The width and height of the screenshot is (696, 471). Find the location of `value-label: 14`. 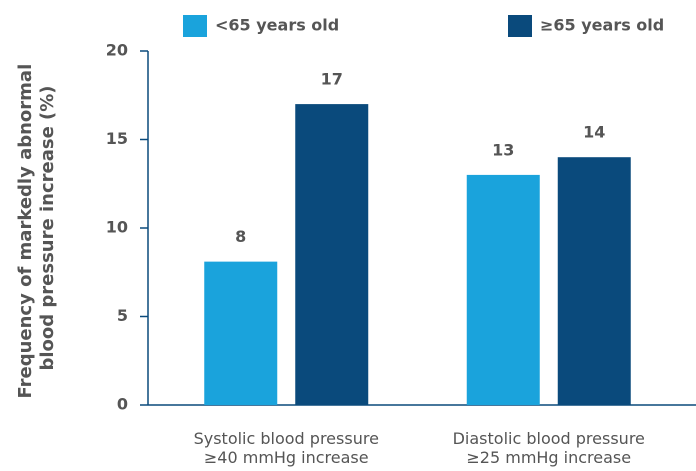

value-label: 14 is located at coordinates (594, 132).